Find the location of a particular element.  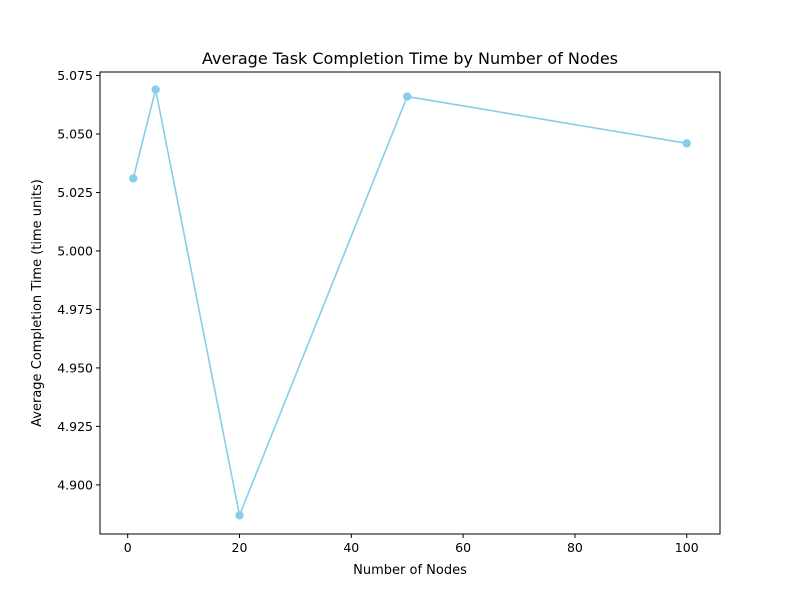

x-tick-label: 80 is located at coordinates (575, 547).